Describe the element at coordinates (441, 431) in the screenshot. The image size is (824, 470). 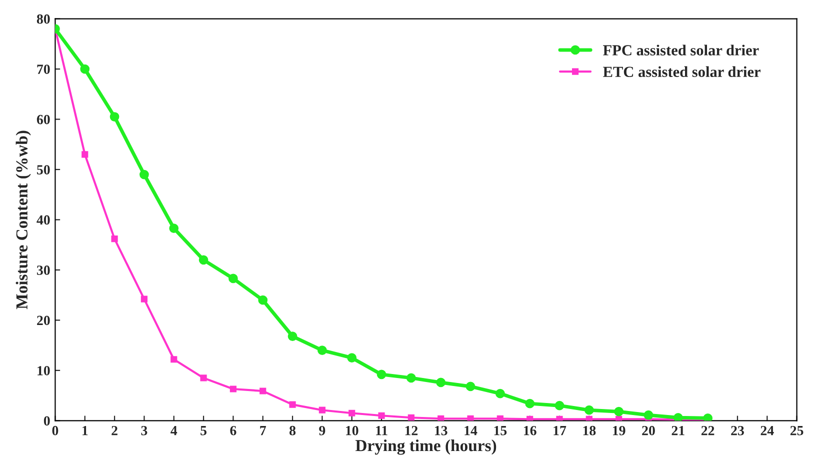
I see `x-tick-label: 13` at that location.